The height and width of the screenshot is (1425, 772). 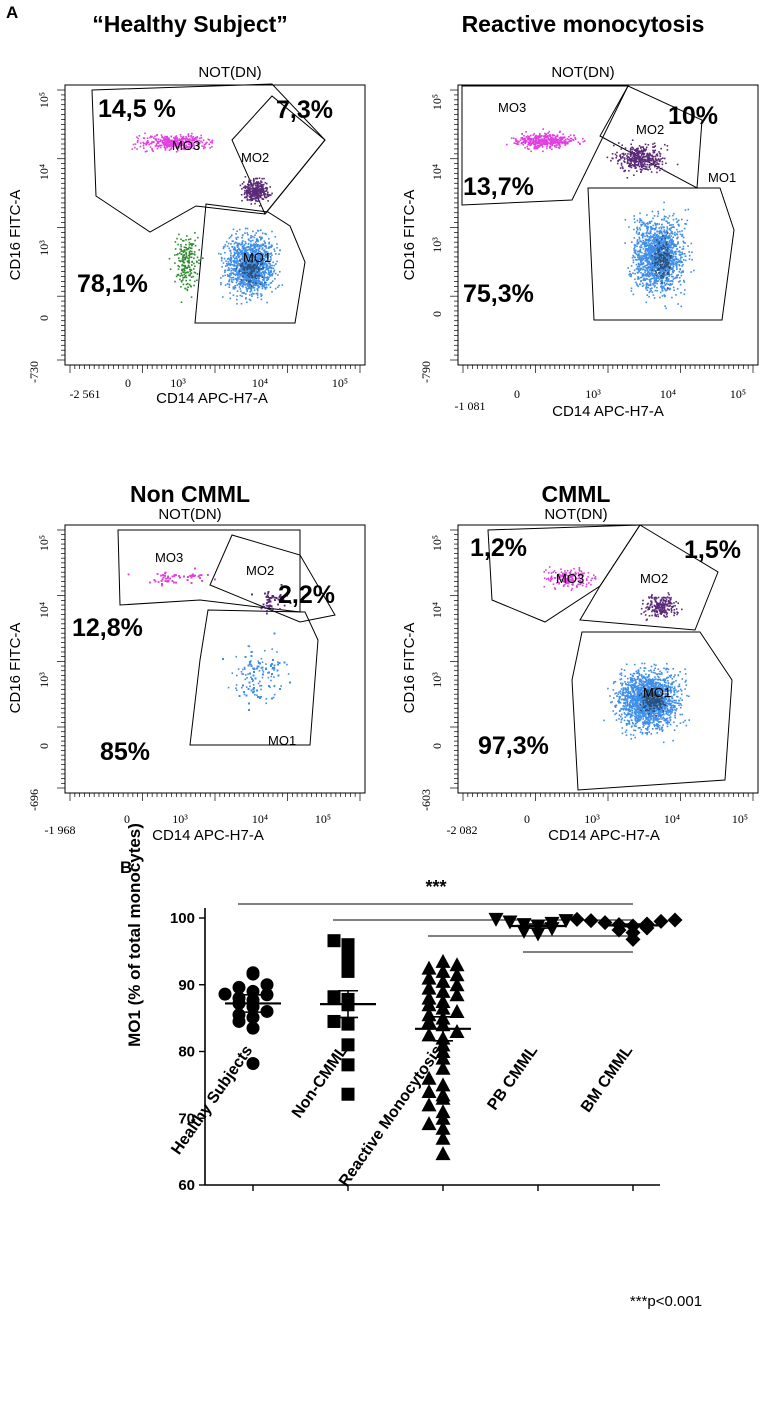 I want to click on panel-a-label: A, so click(x=12, y=12).